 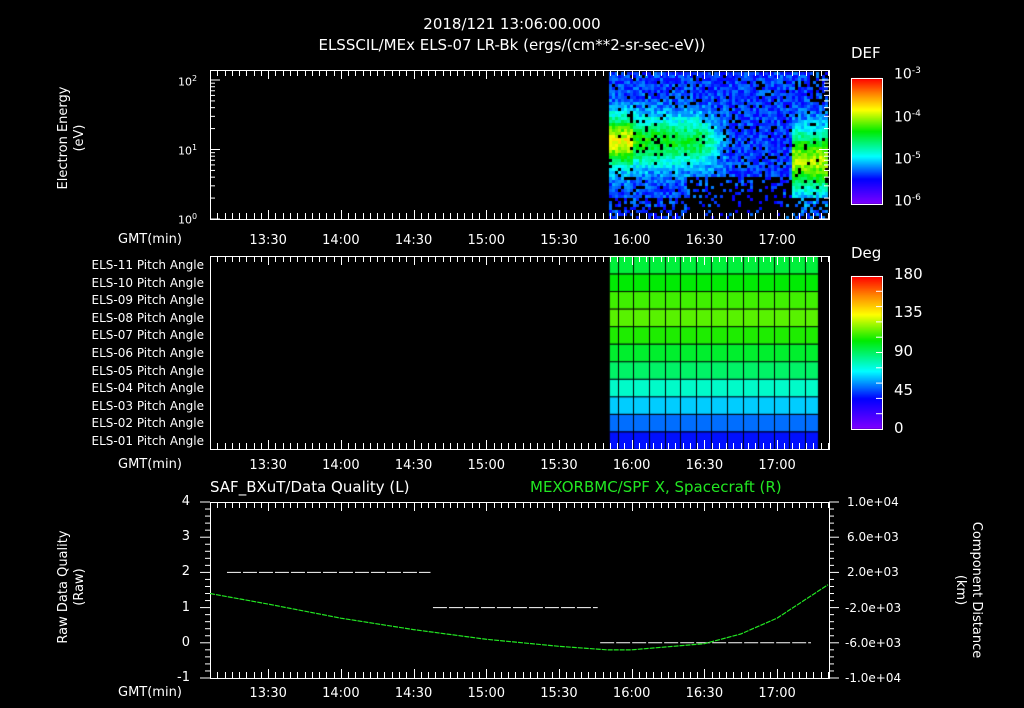 What do you see at coordinates (71, 587) in the screenshot?
I see `data-quality-axis-label: Raw Data Quality (Raw)` at bounding box center [71, 587].